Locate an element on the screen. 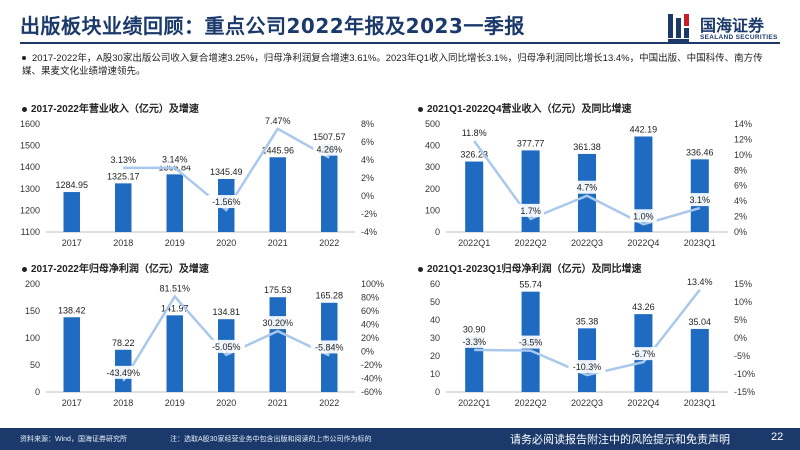  right-axis-tick-label: 2% is located at coordinates (367, 178).